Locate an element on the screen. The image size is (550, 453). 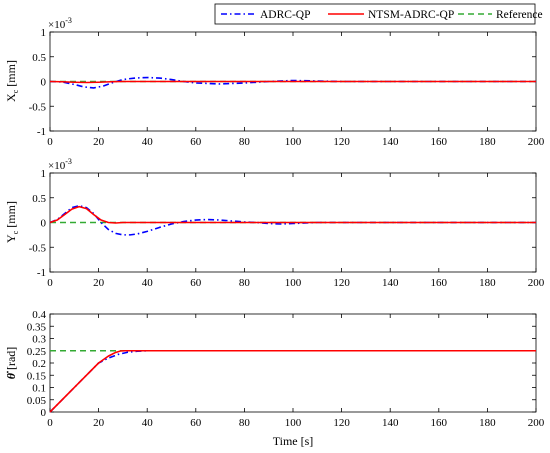
legend-label-adrc-qp: ADRC-QP is located at coordinates (285, 15).